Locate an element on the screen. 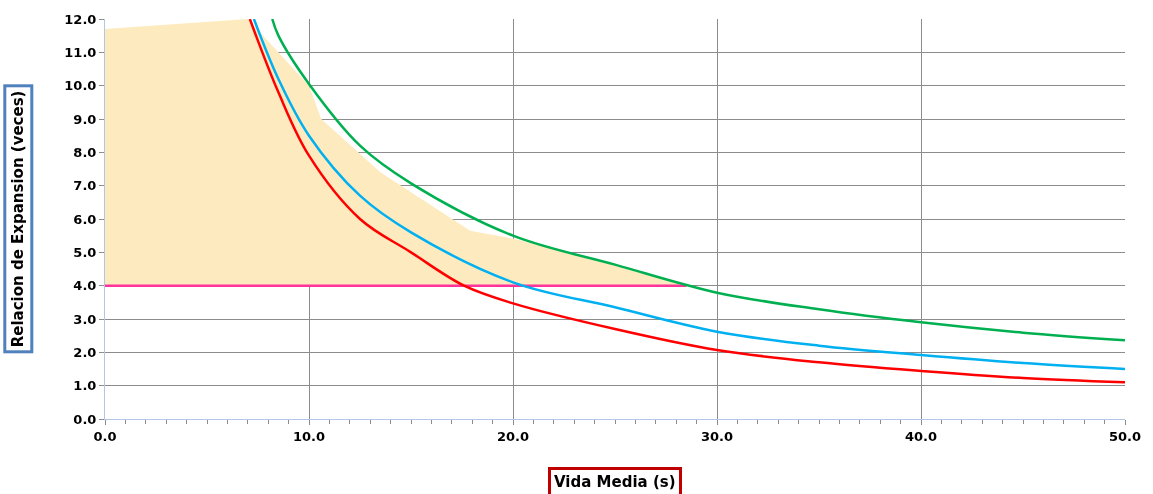  y-tick-label: 4.0 is located at coordinates (85, 286).